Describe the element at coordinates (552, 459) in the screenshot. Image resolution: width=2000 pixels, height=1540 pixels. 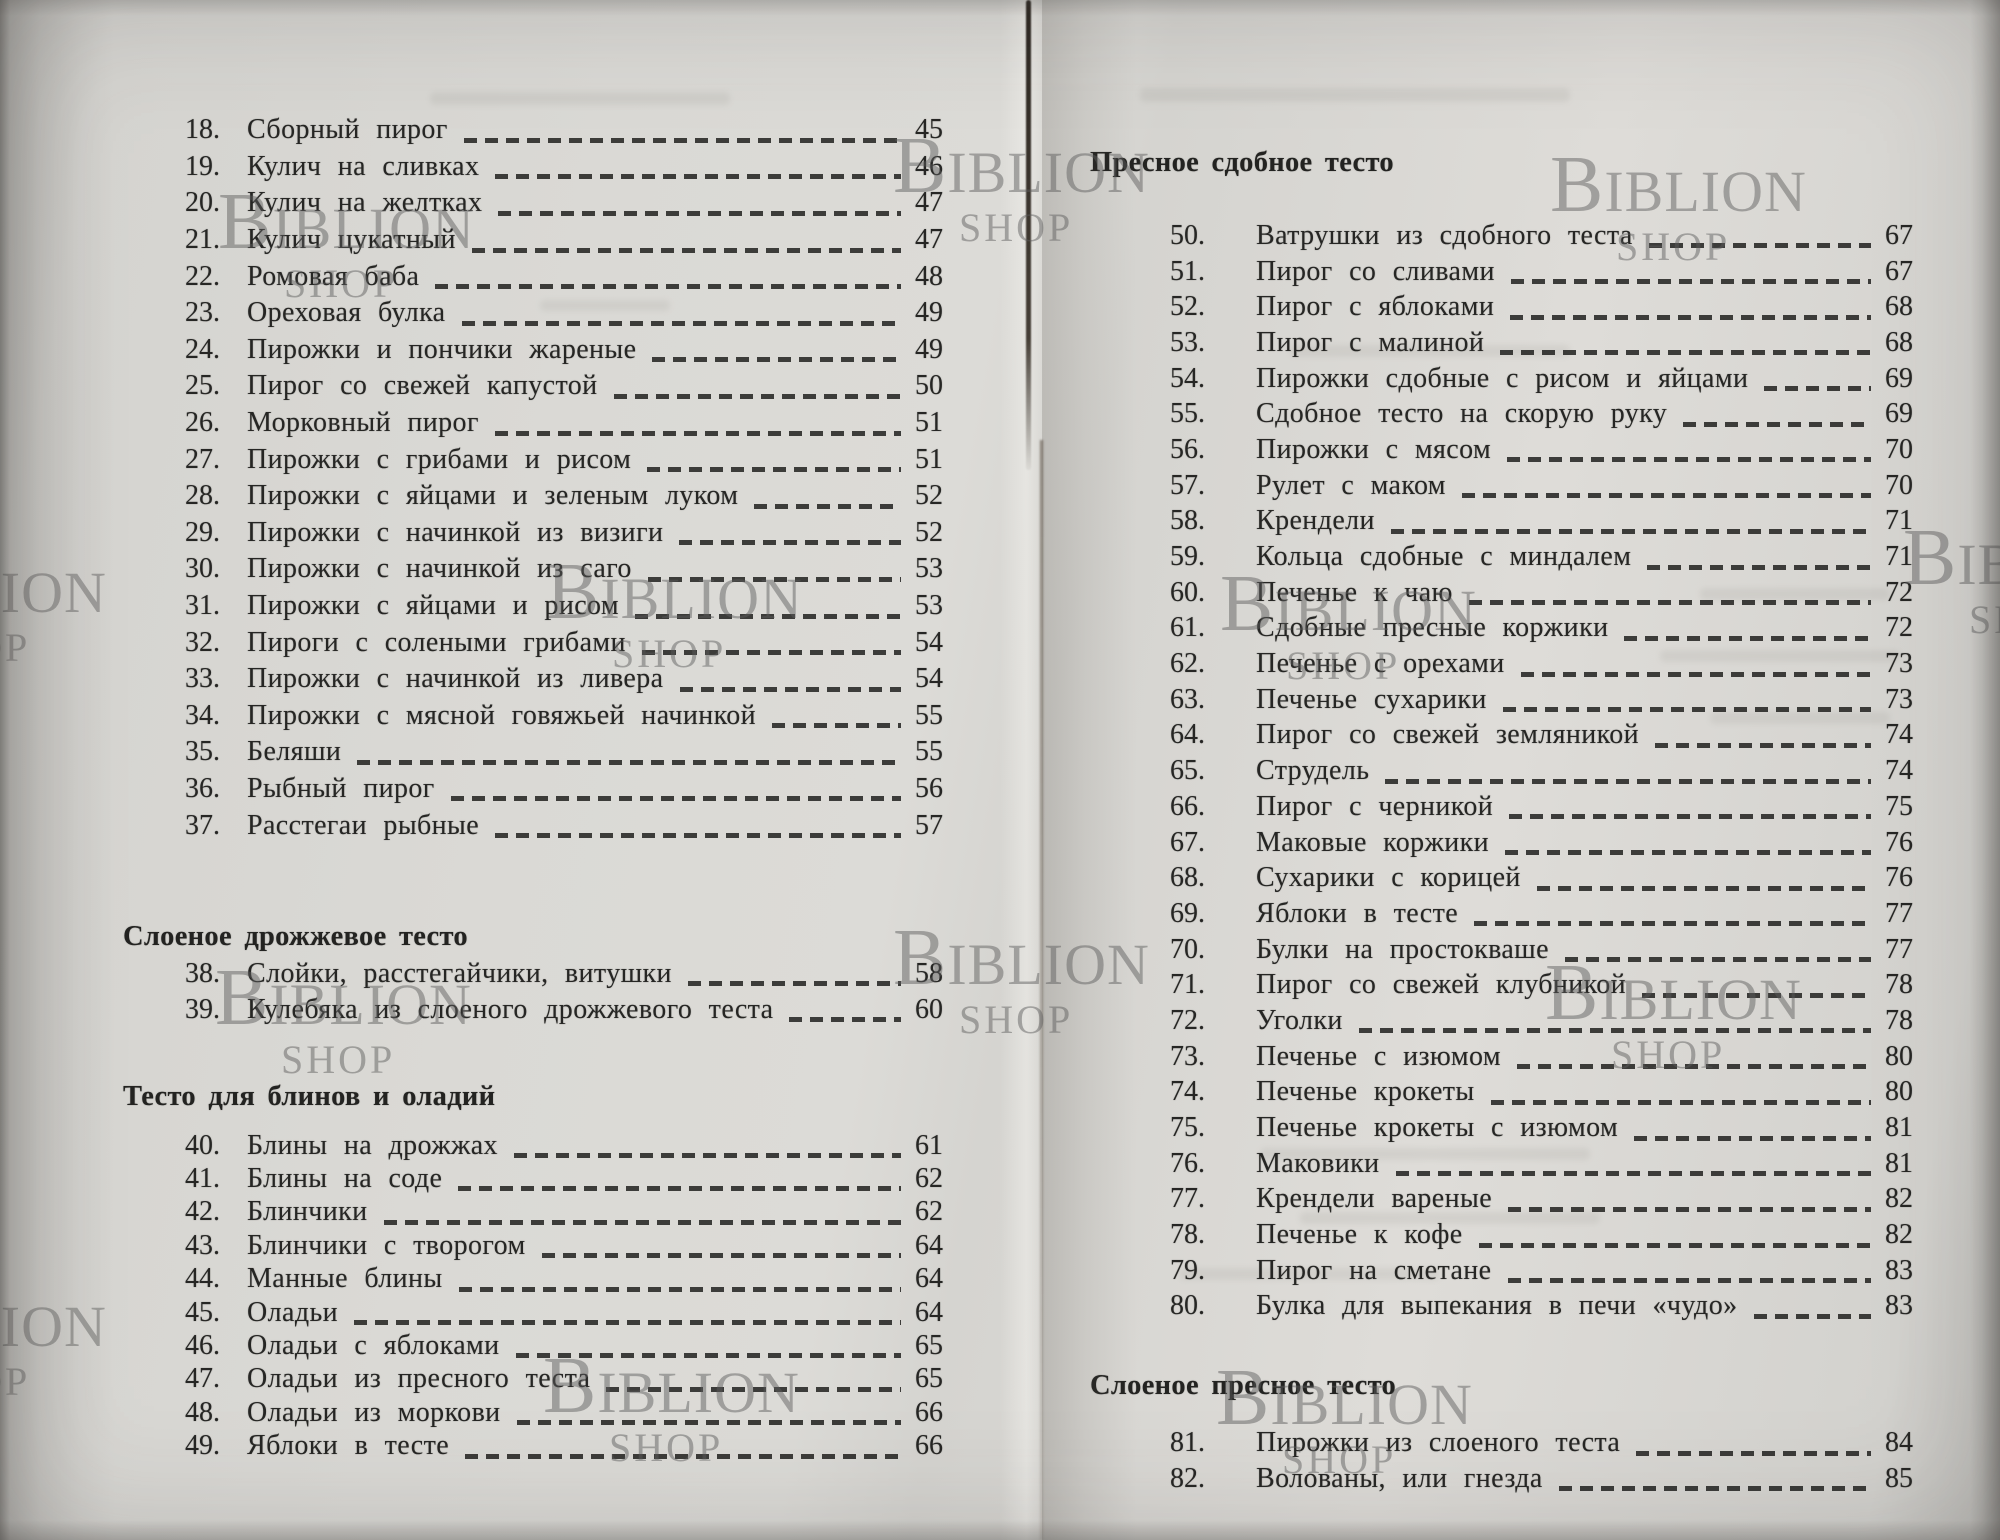
I see `toc-row: 27. Пирожки с грибами и рисом 51` at that location.